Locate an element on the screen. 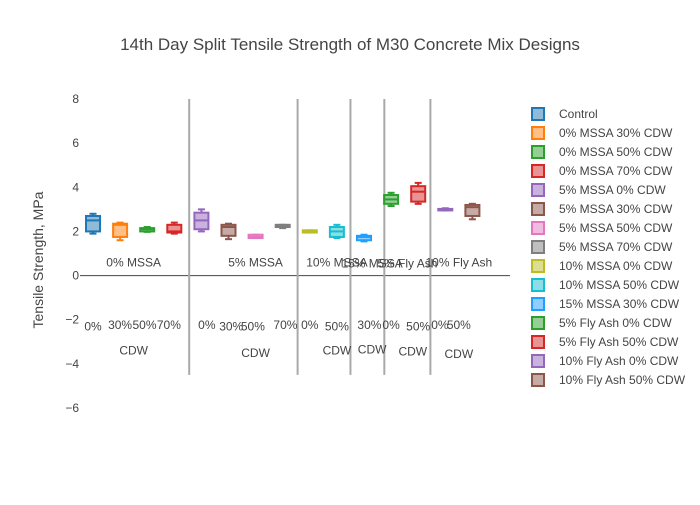 This screenshot has height=505, width=700. legend-item: 5% Fly Ash 50% CDW is located at coordinates (605, 342).